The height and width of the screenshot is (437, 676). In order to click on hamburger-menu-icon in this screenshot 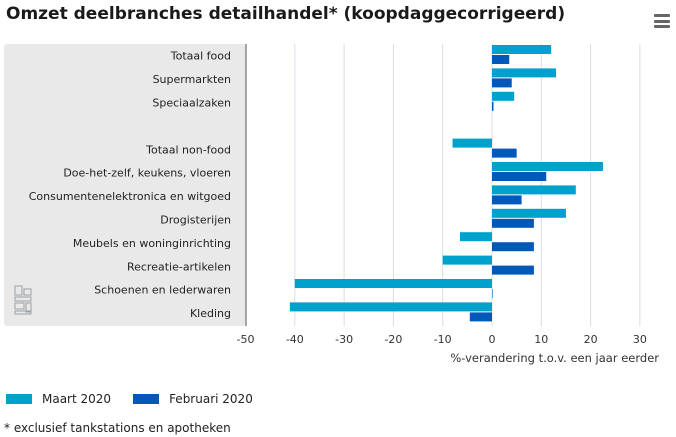, I will do `click(662, 21)`.